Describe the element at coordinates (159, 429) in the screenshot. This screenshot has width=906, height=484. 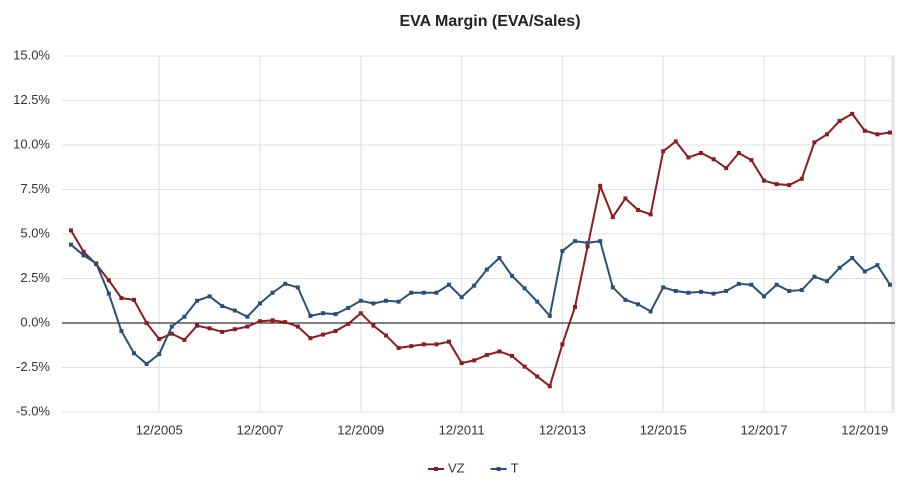
I see `x-tick-label: 12/2005` at that location.